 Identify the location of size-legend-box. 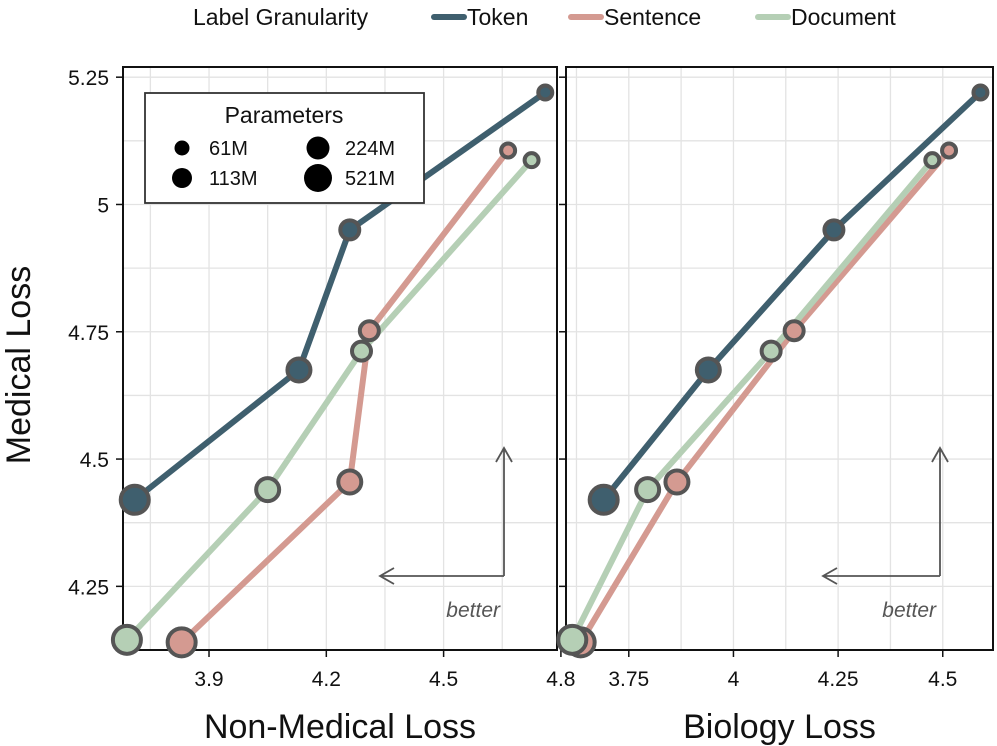
(284, 148).